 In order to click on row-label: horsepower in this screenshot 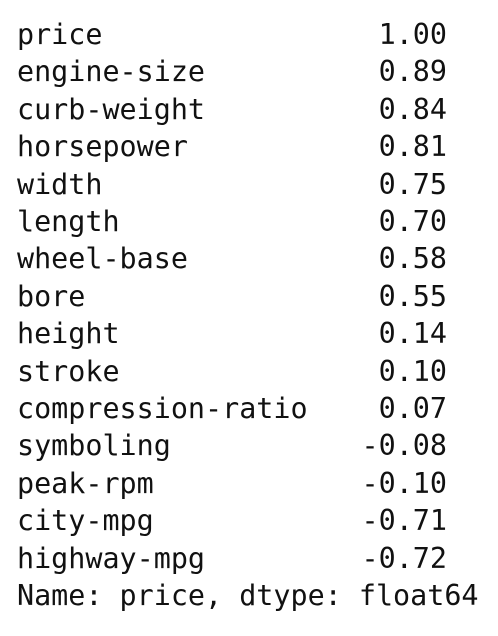, I will do `click(102, 147)`.